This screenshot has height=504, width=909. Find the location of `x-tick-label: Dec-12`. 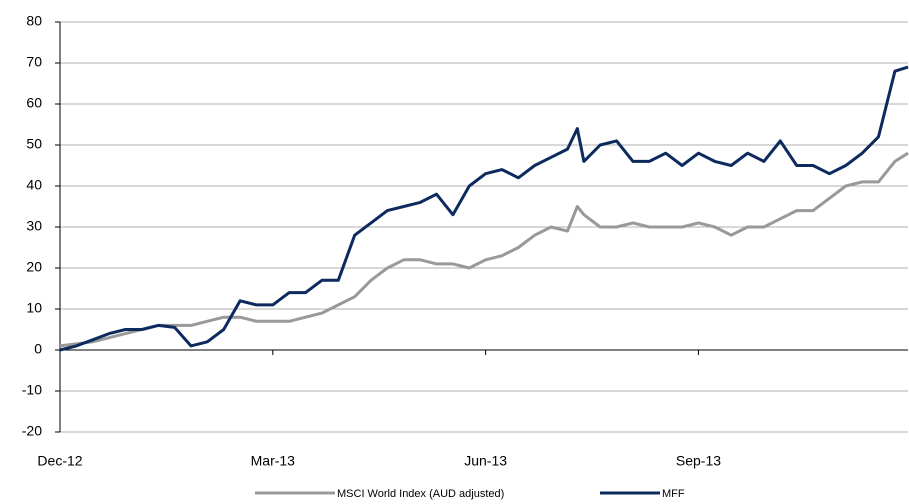

x-tick-label: Dec-12 is located at coordinates (59, 461).